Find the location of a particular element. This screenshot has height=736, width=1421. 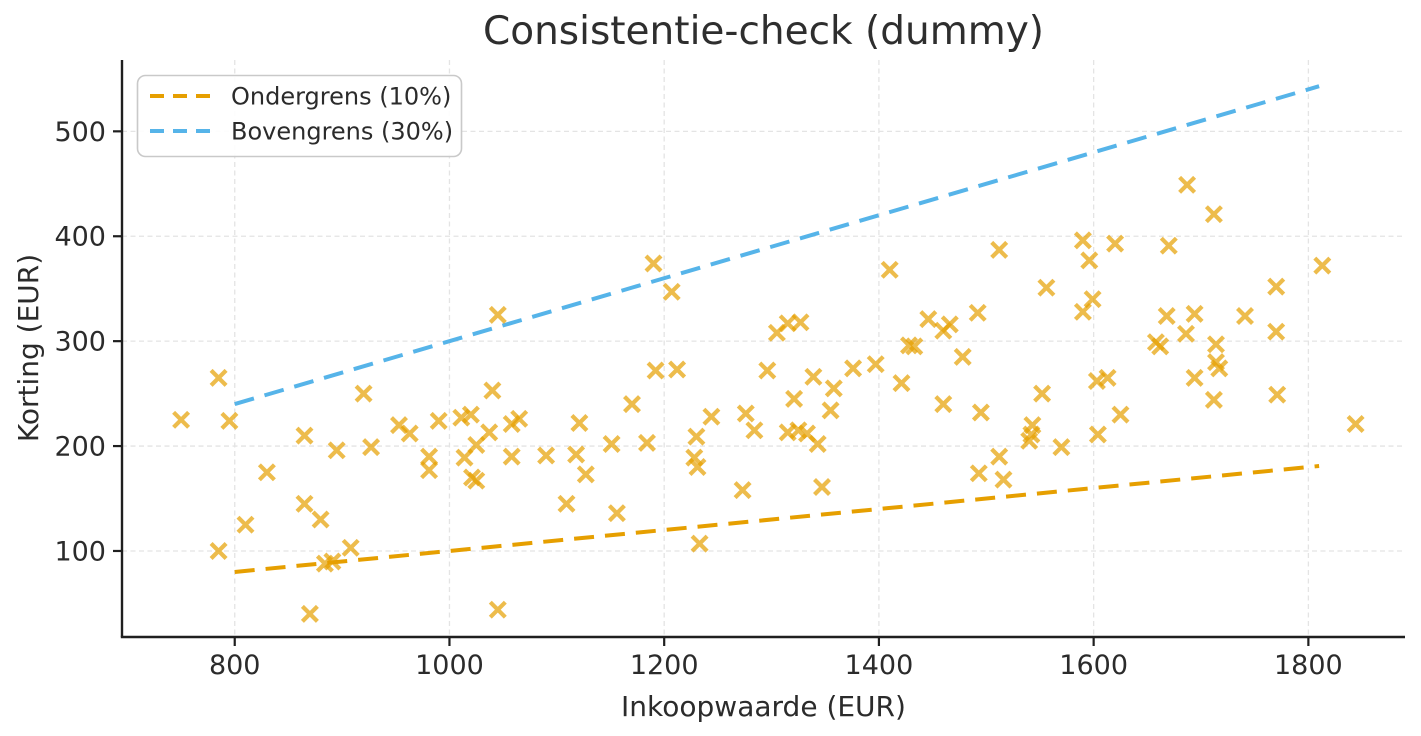

x-tick-label: 1200 is located at coordinates (664, 665).